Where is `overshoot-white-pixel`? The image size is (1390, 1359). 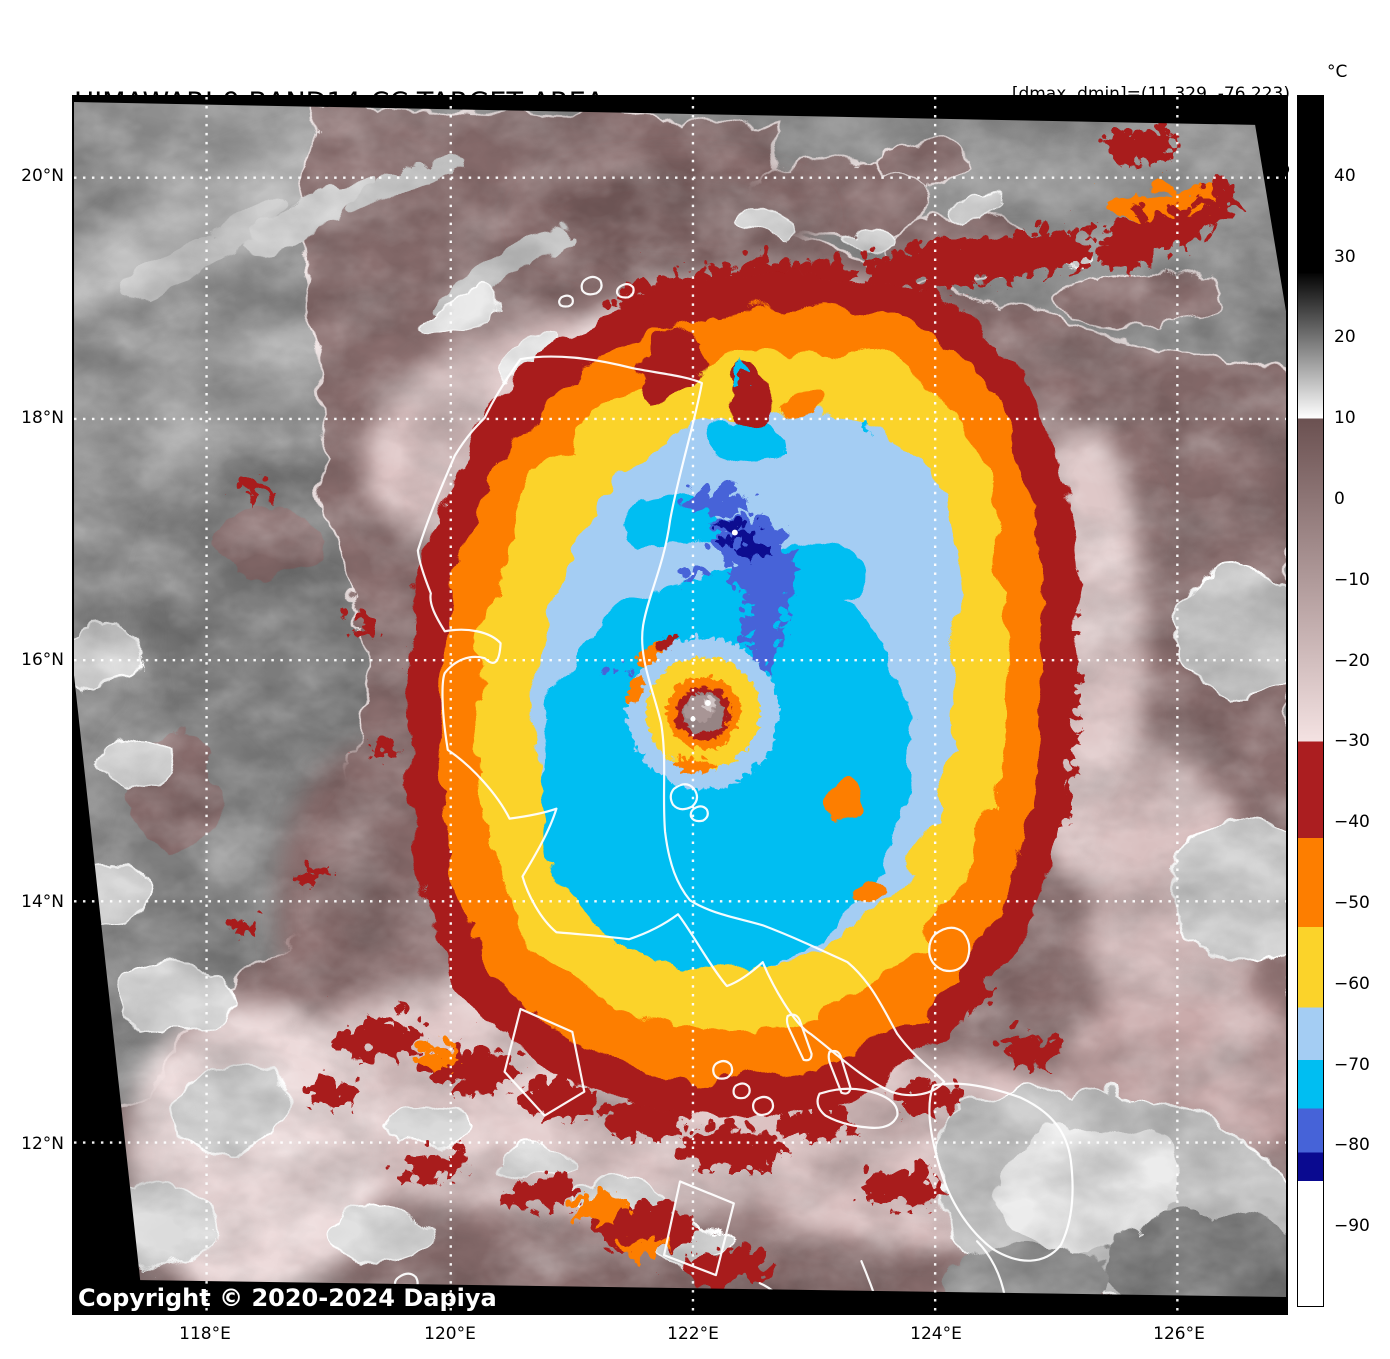
overshoot-white-pixel is located at coordinates (734, 532).